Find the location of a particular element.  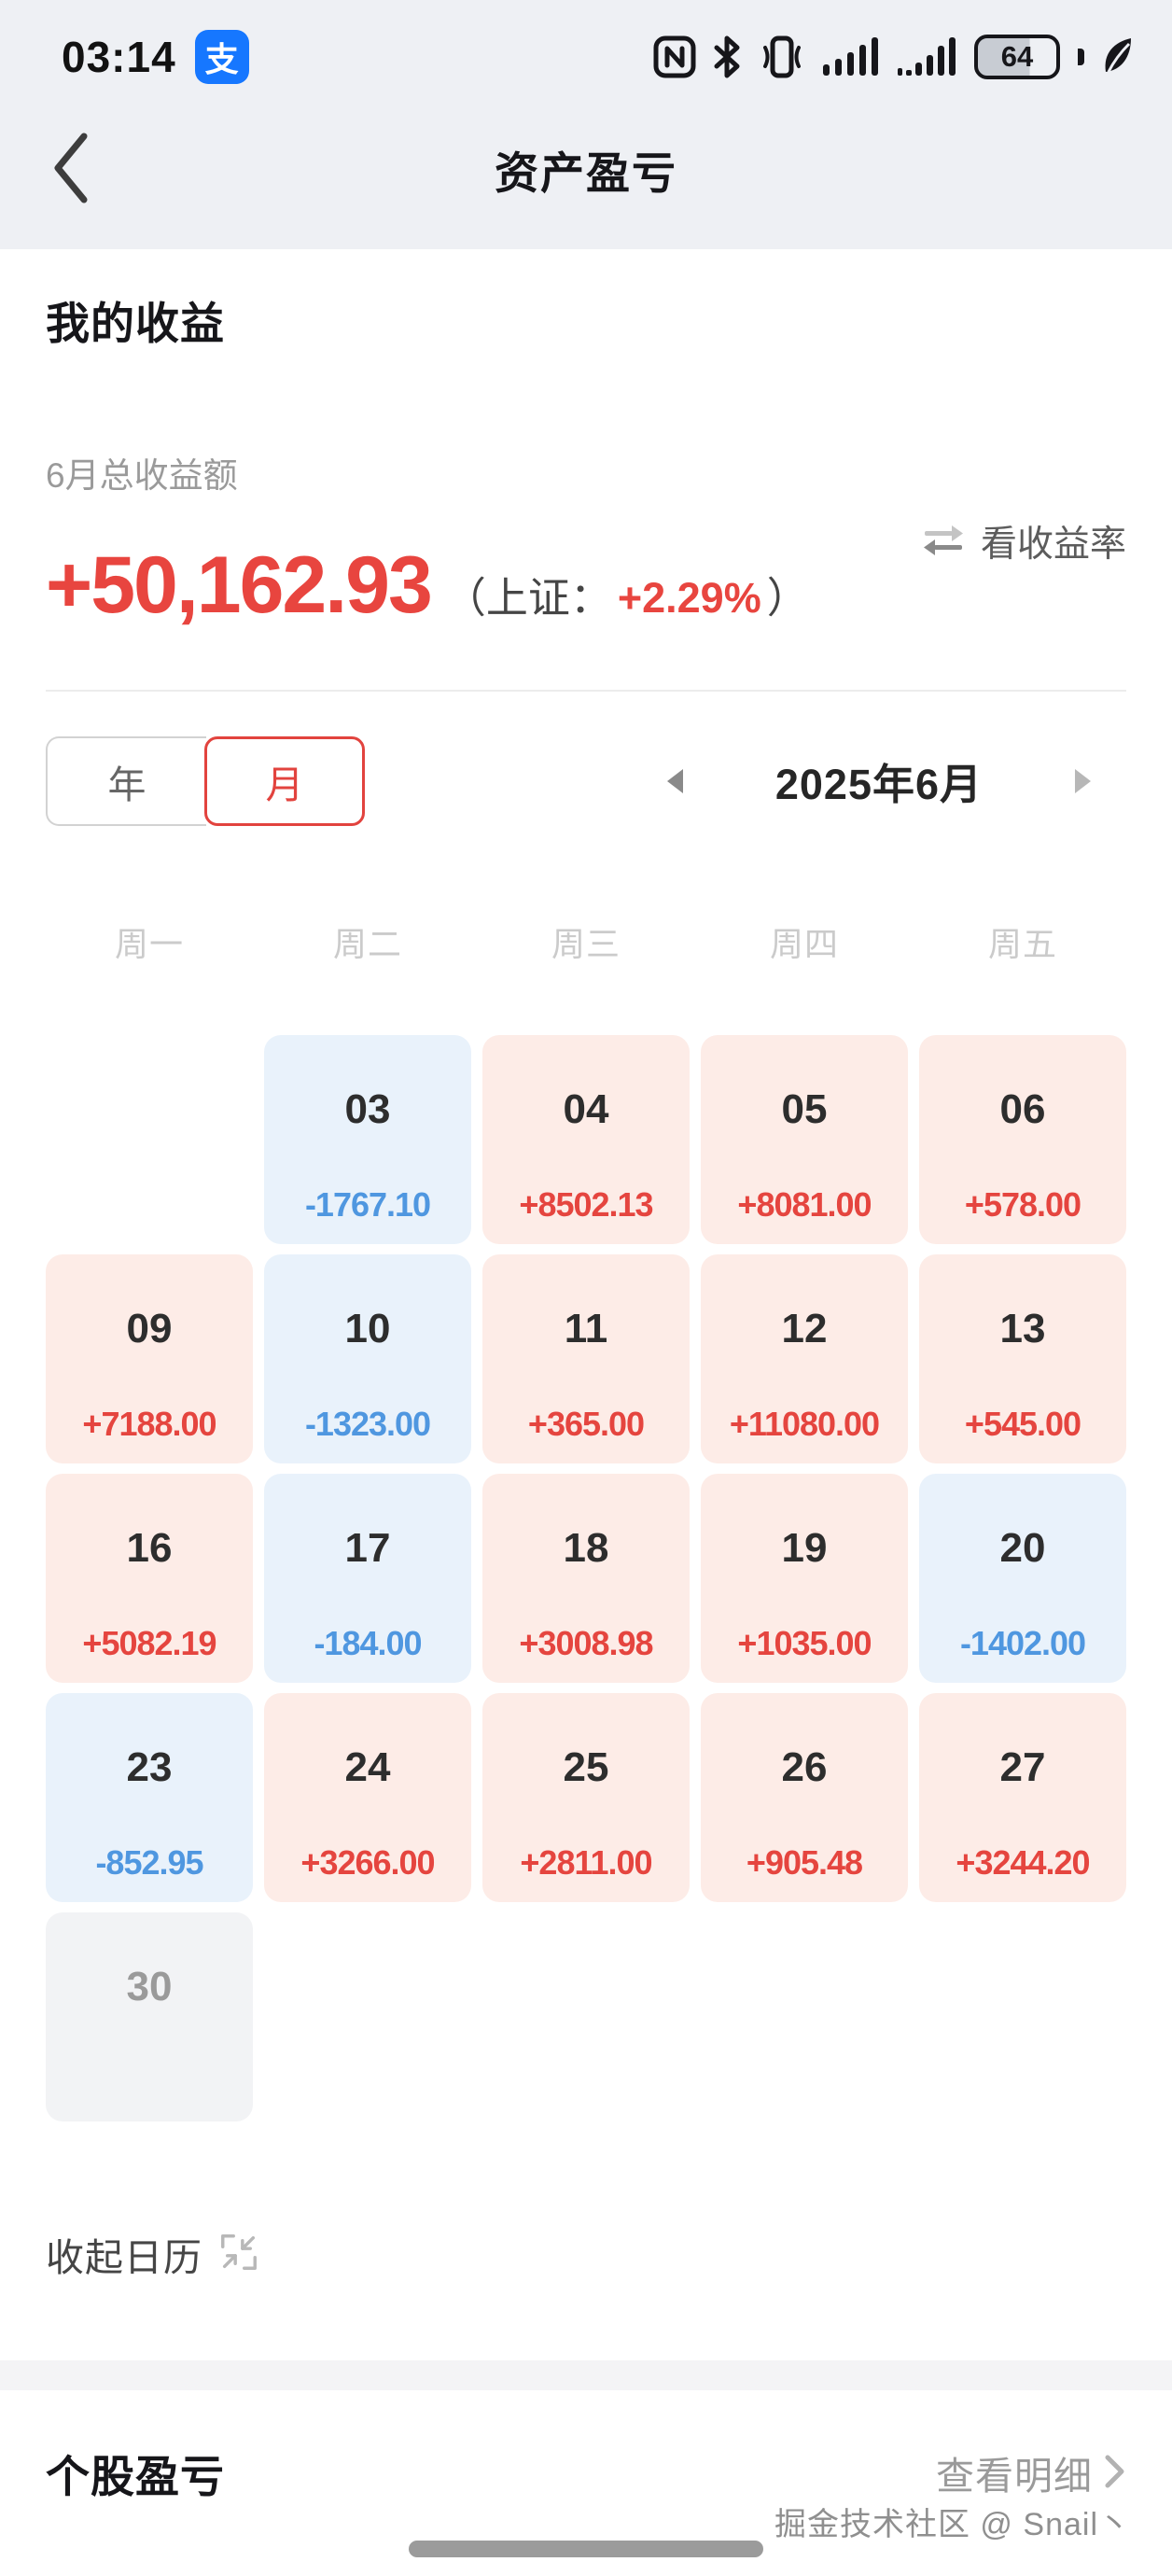

previous-month-button is located at coordinates (675, 781).